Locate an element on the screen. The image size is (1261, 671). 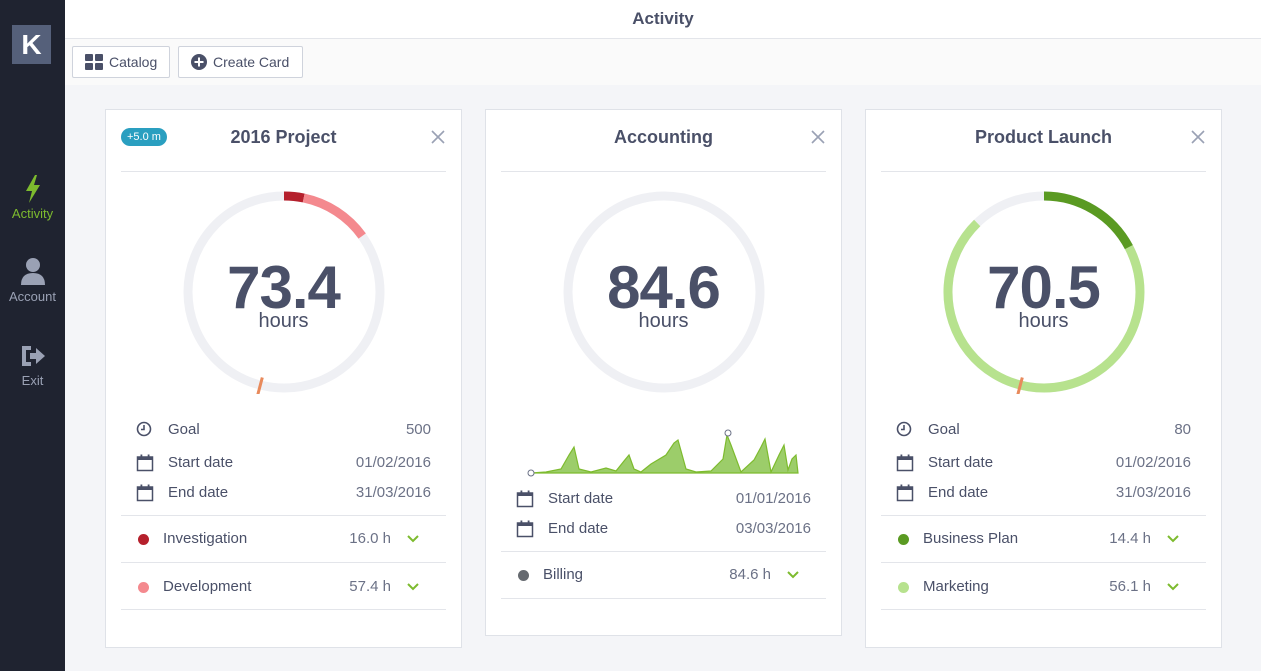
sidebar: K Activity Account Exit is located at coordinates (32, 335).